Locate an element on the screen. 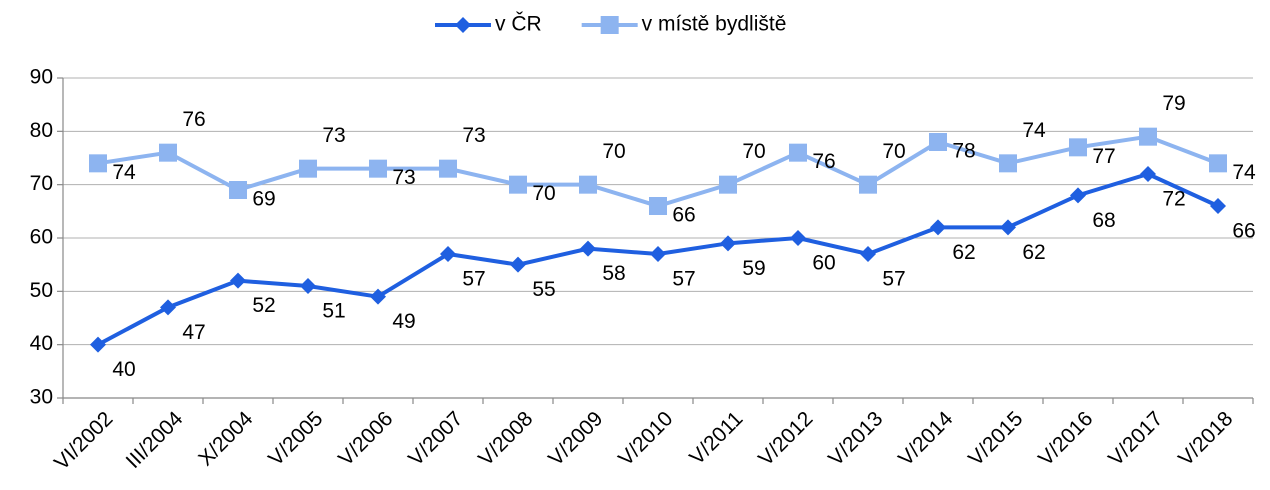 This screenshot has width=1270, height=490. x-tick-label: V/2008 is located at coordinates (505, 438).